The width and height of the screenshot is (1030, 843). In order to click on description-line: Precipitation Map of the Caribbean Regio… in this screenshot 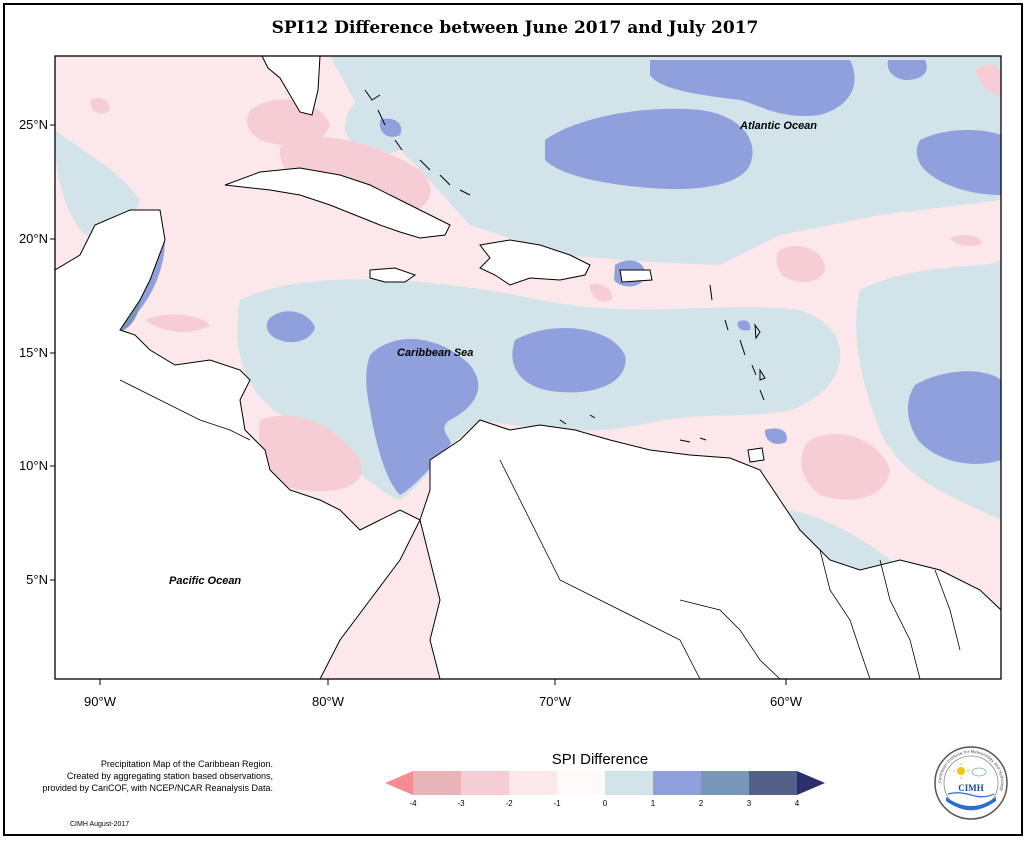, I will do `click(186, 764)`.